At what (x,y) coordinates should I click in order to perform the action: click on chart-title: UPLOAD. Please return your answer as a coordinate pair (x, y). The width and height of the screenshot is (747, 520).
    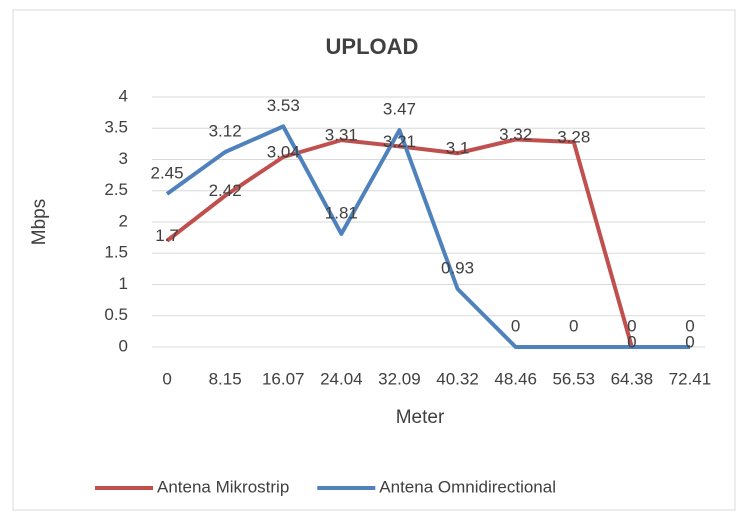
    Looking at the image, I should click on (372, 46).